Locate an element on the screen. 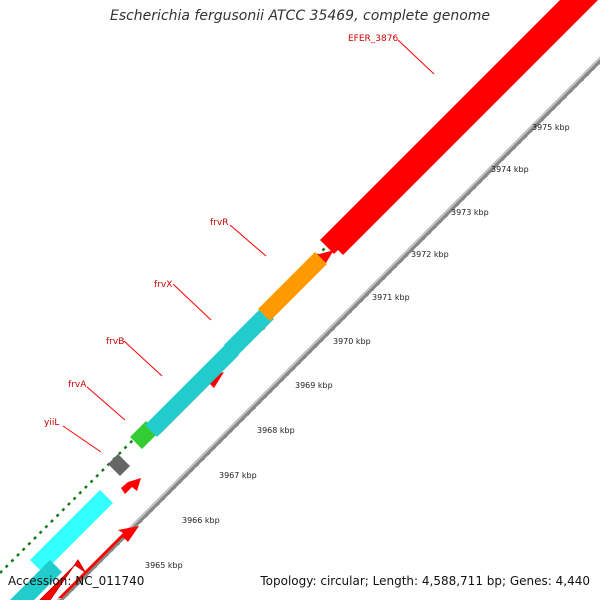  gene-label: frvB is located at coordinates (115, 342).